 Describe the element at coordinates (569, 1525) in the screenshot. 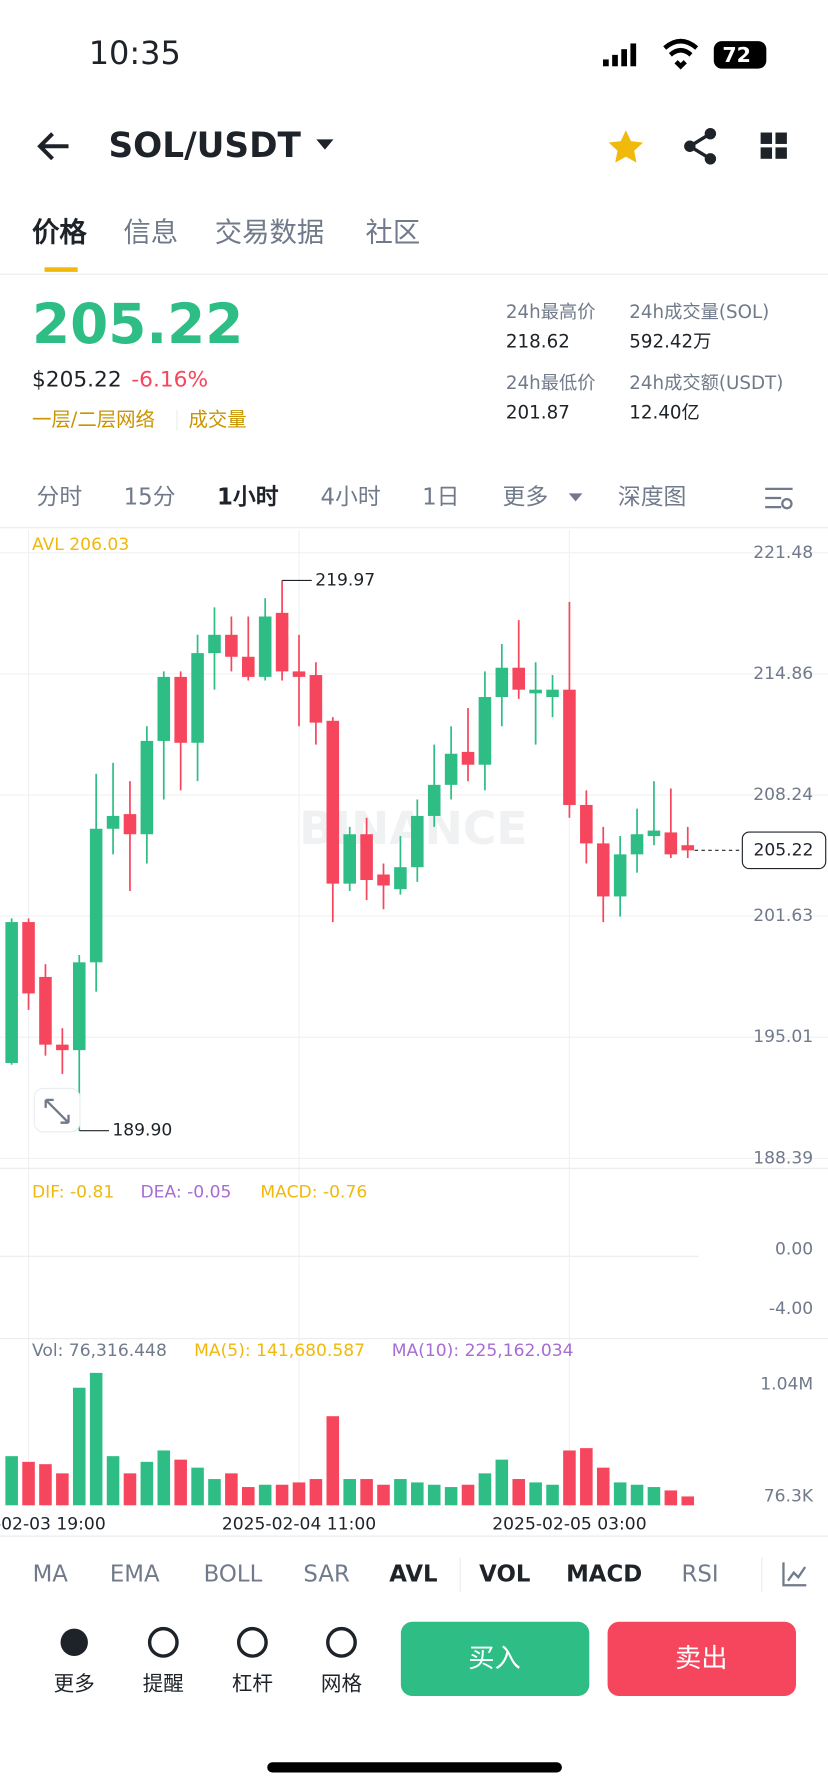

I see `x-tick-label: 2025-02-05 03:00` at that location.